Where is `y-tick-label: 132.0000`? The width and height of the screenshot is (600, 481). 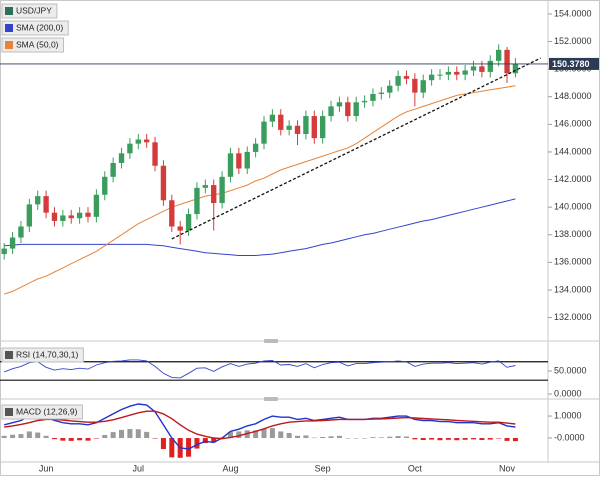
y-tick-label: 132.0000 is located at coordinates (573, 317).